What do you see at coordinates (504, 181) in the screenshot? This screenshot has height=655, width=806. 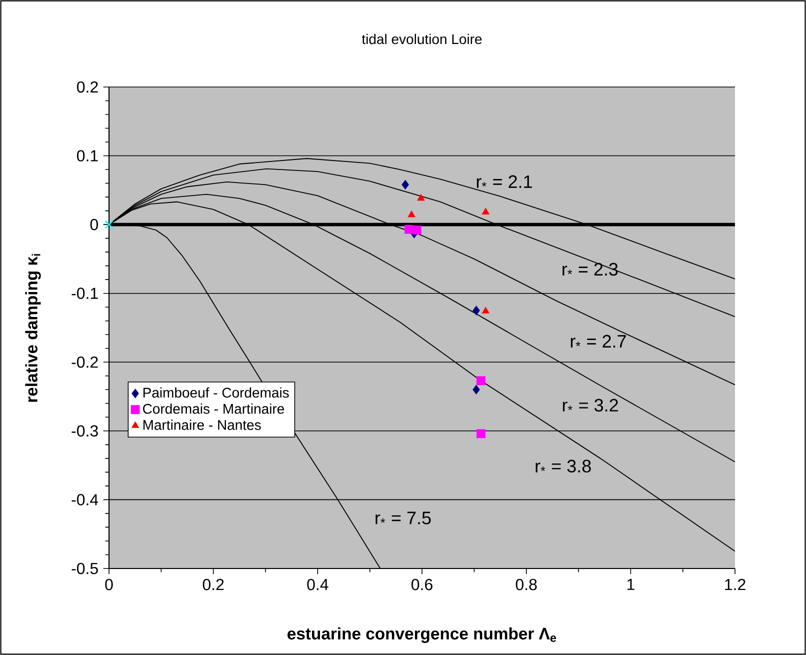 I see `series-label: r$_{*}$ = 2.1` at bounding box center [504, 181].